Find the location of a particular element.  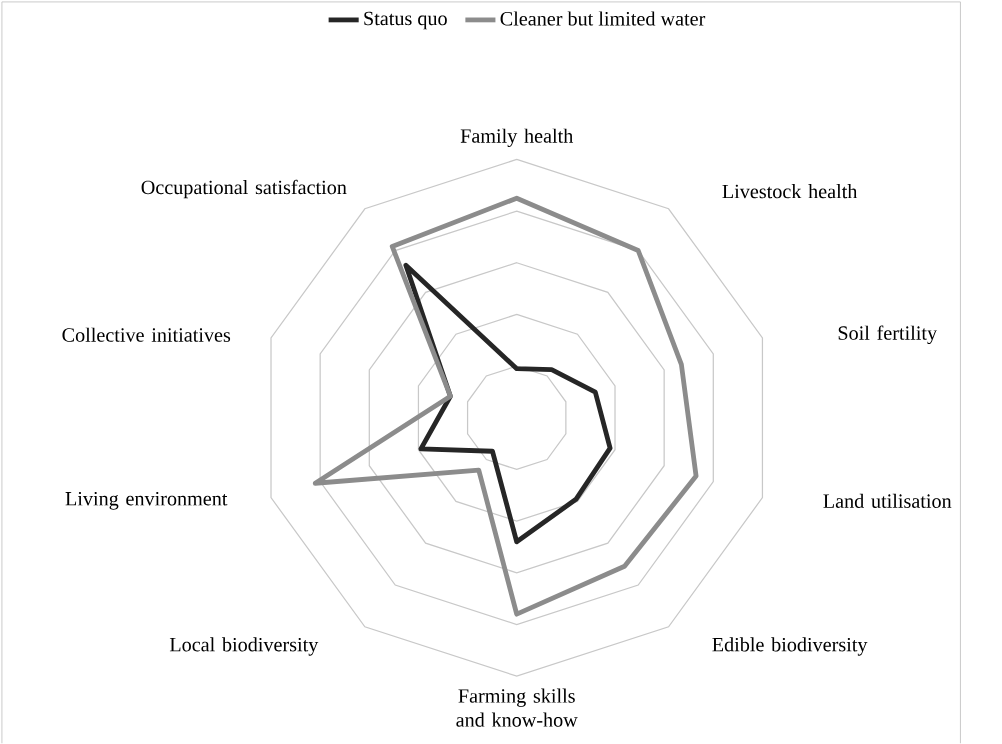

spoke-label: Farming skills and know-how is located at coordinates (517, 707).